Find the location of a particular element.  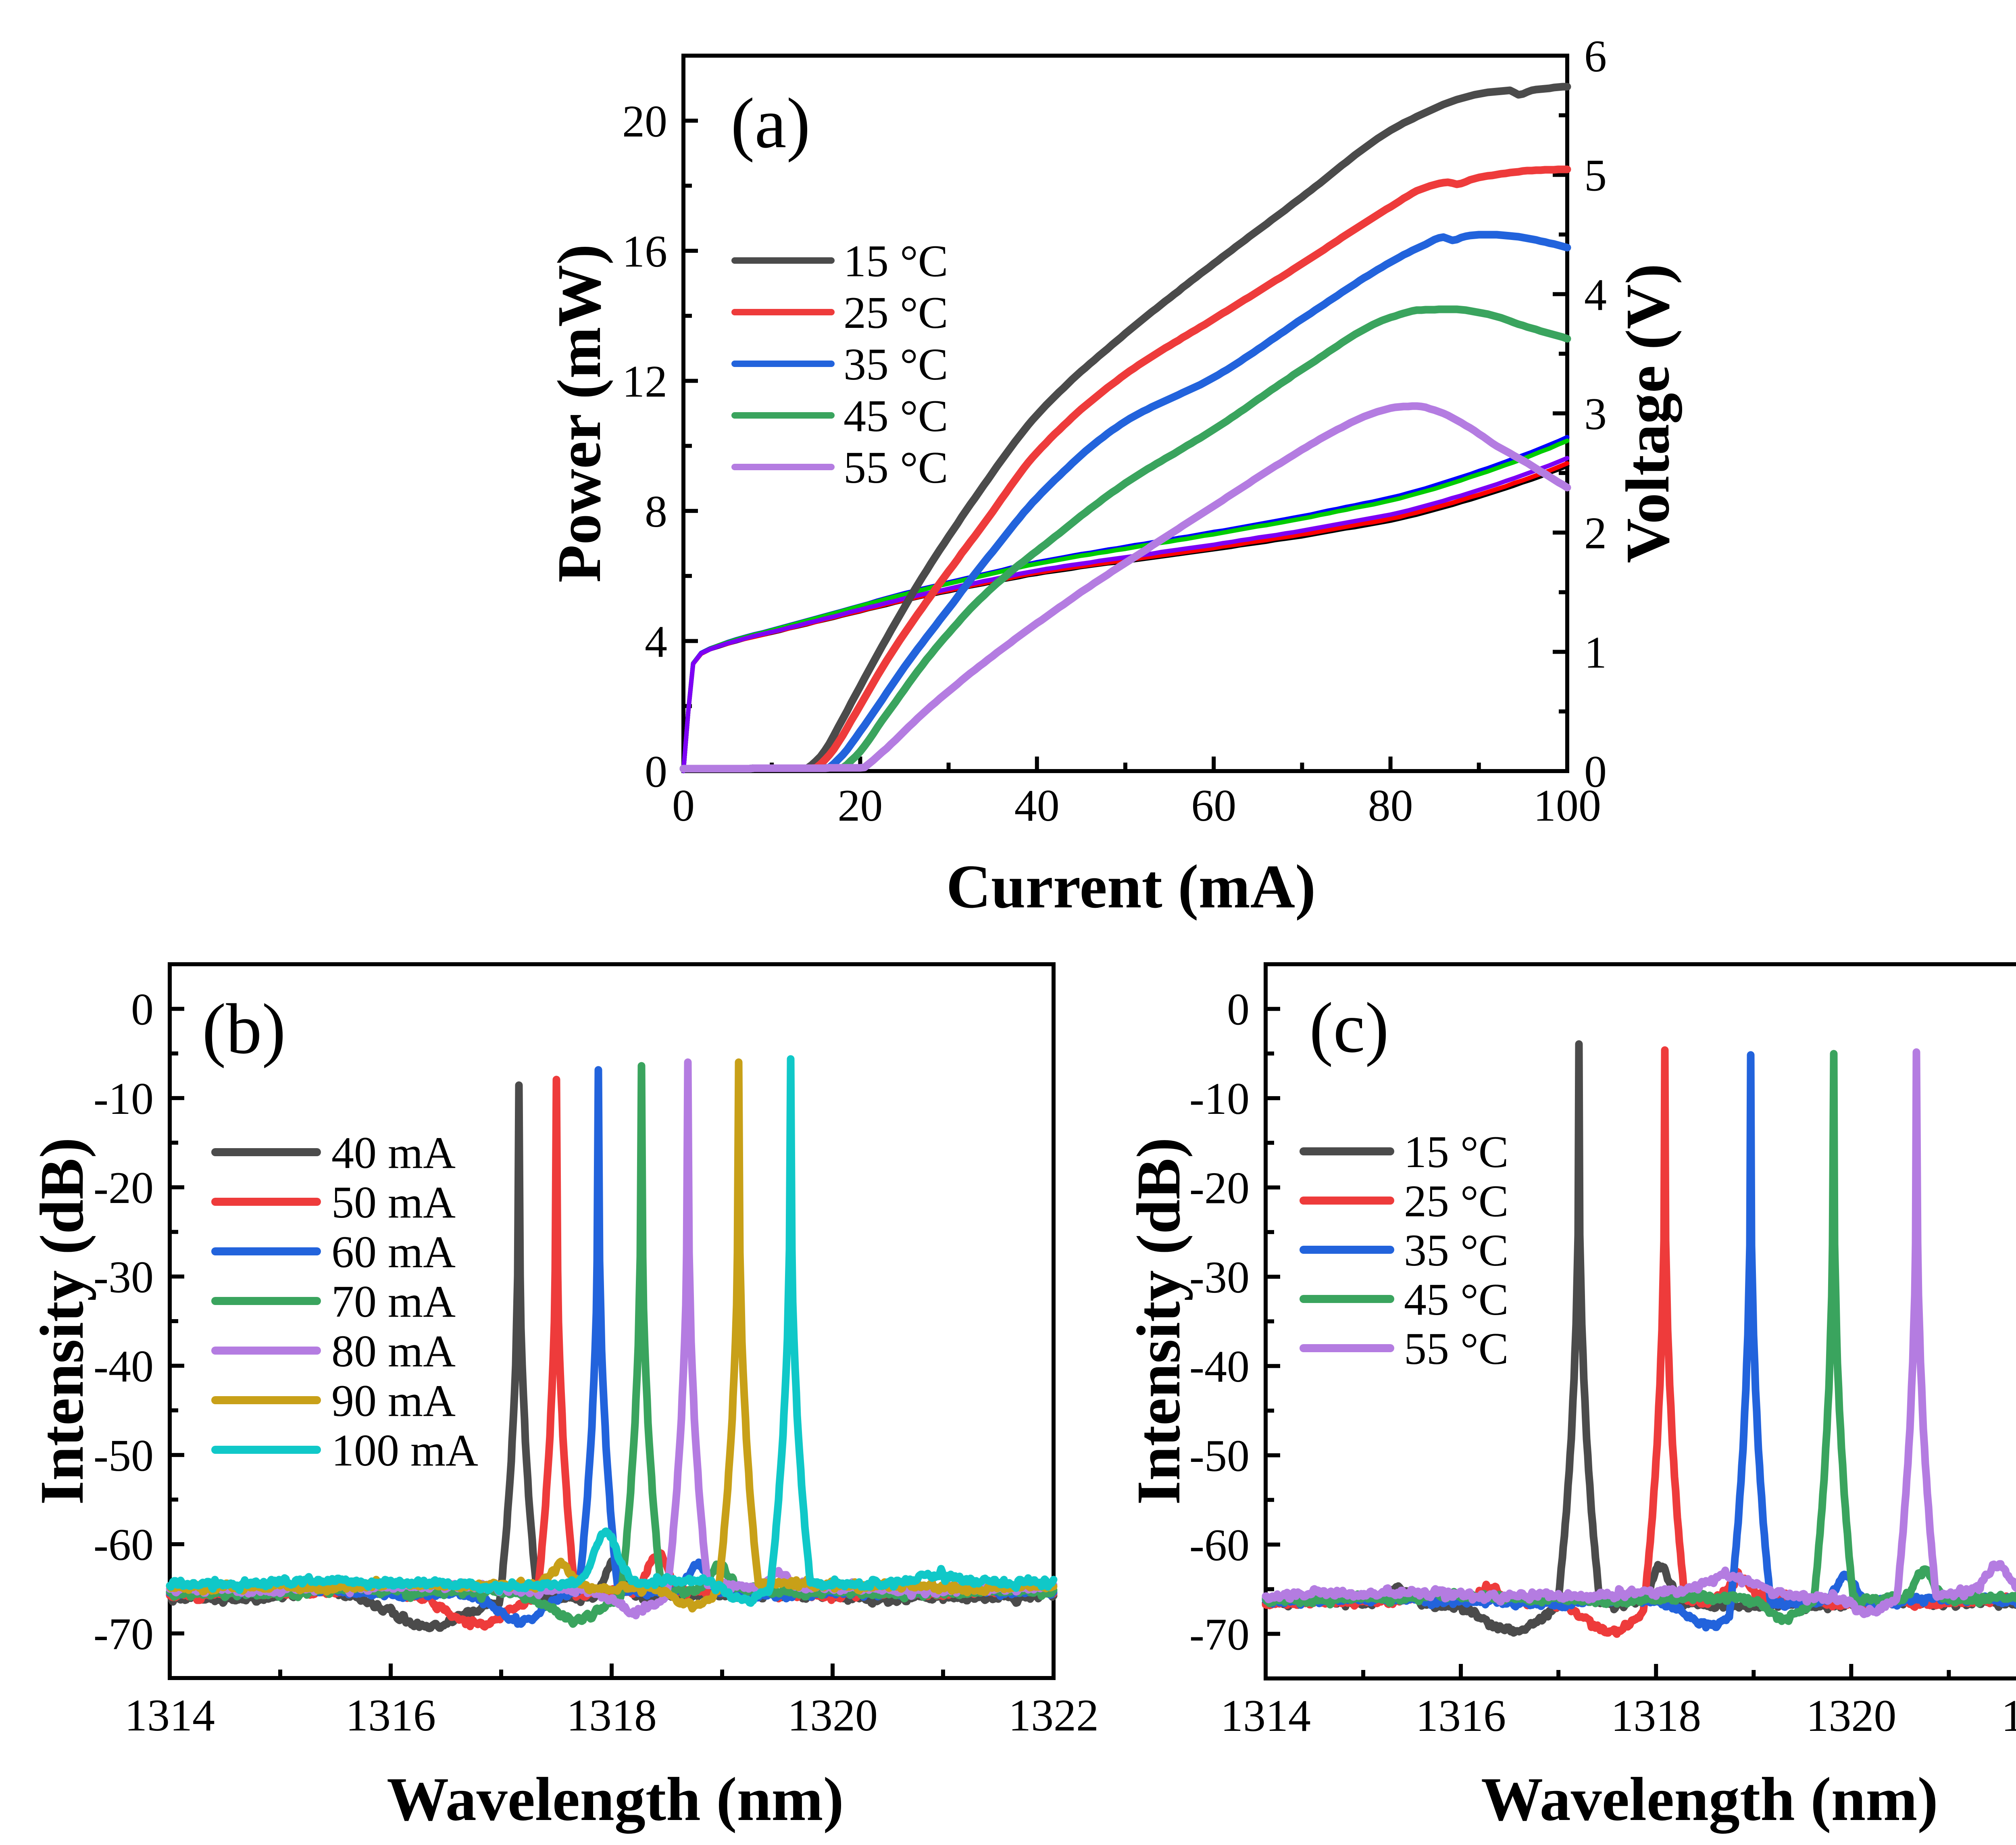

svg-text: 60 mA is located at coordinates (393, 1252).